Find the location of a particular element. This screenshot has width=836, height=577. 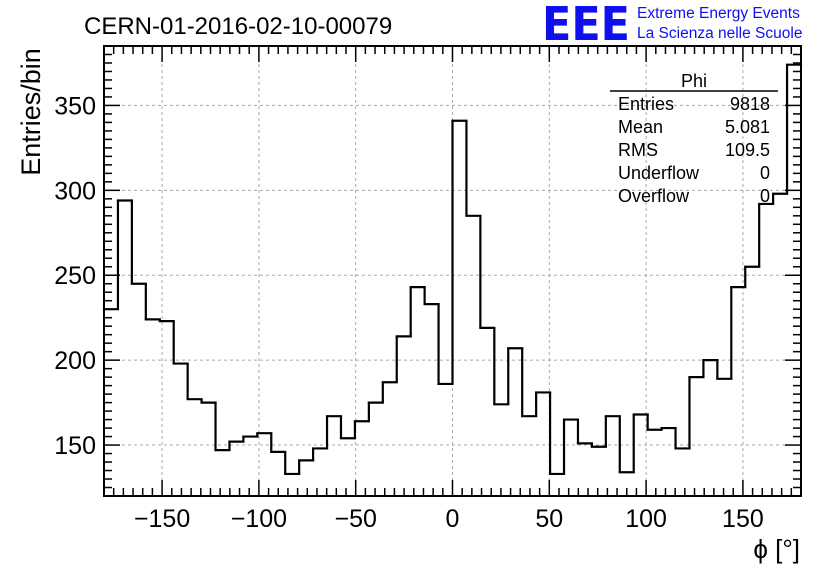

stats-value-mean: 5.081 is located at coordinates (747, 127).